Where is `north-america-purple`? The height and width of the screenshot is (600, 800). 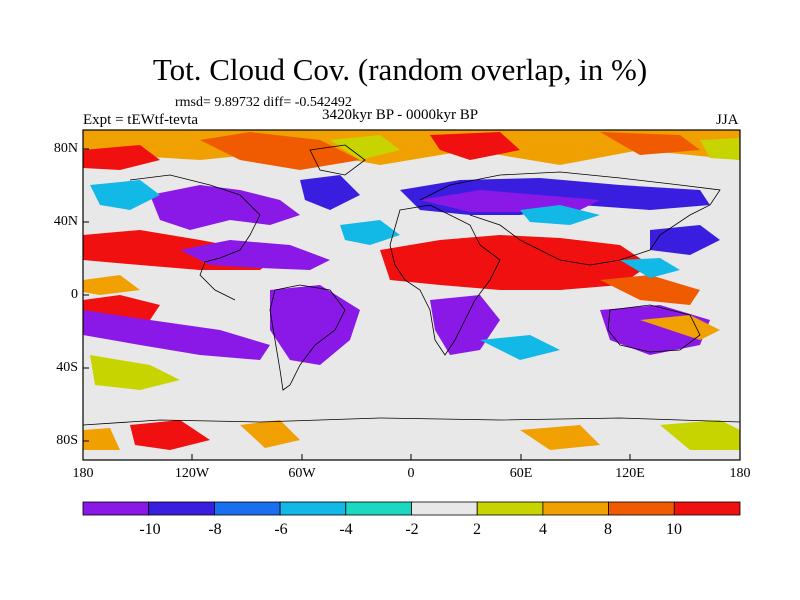
north-america-purple is located at coordinates (225, 207).